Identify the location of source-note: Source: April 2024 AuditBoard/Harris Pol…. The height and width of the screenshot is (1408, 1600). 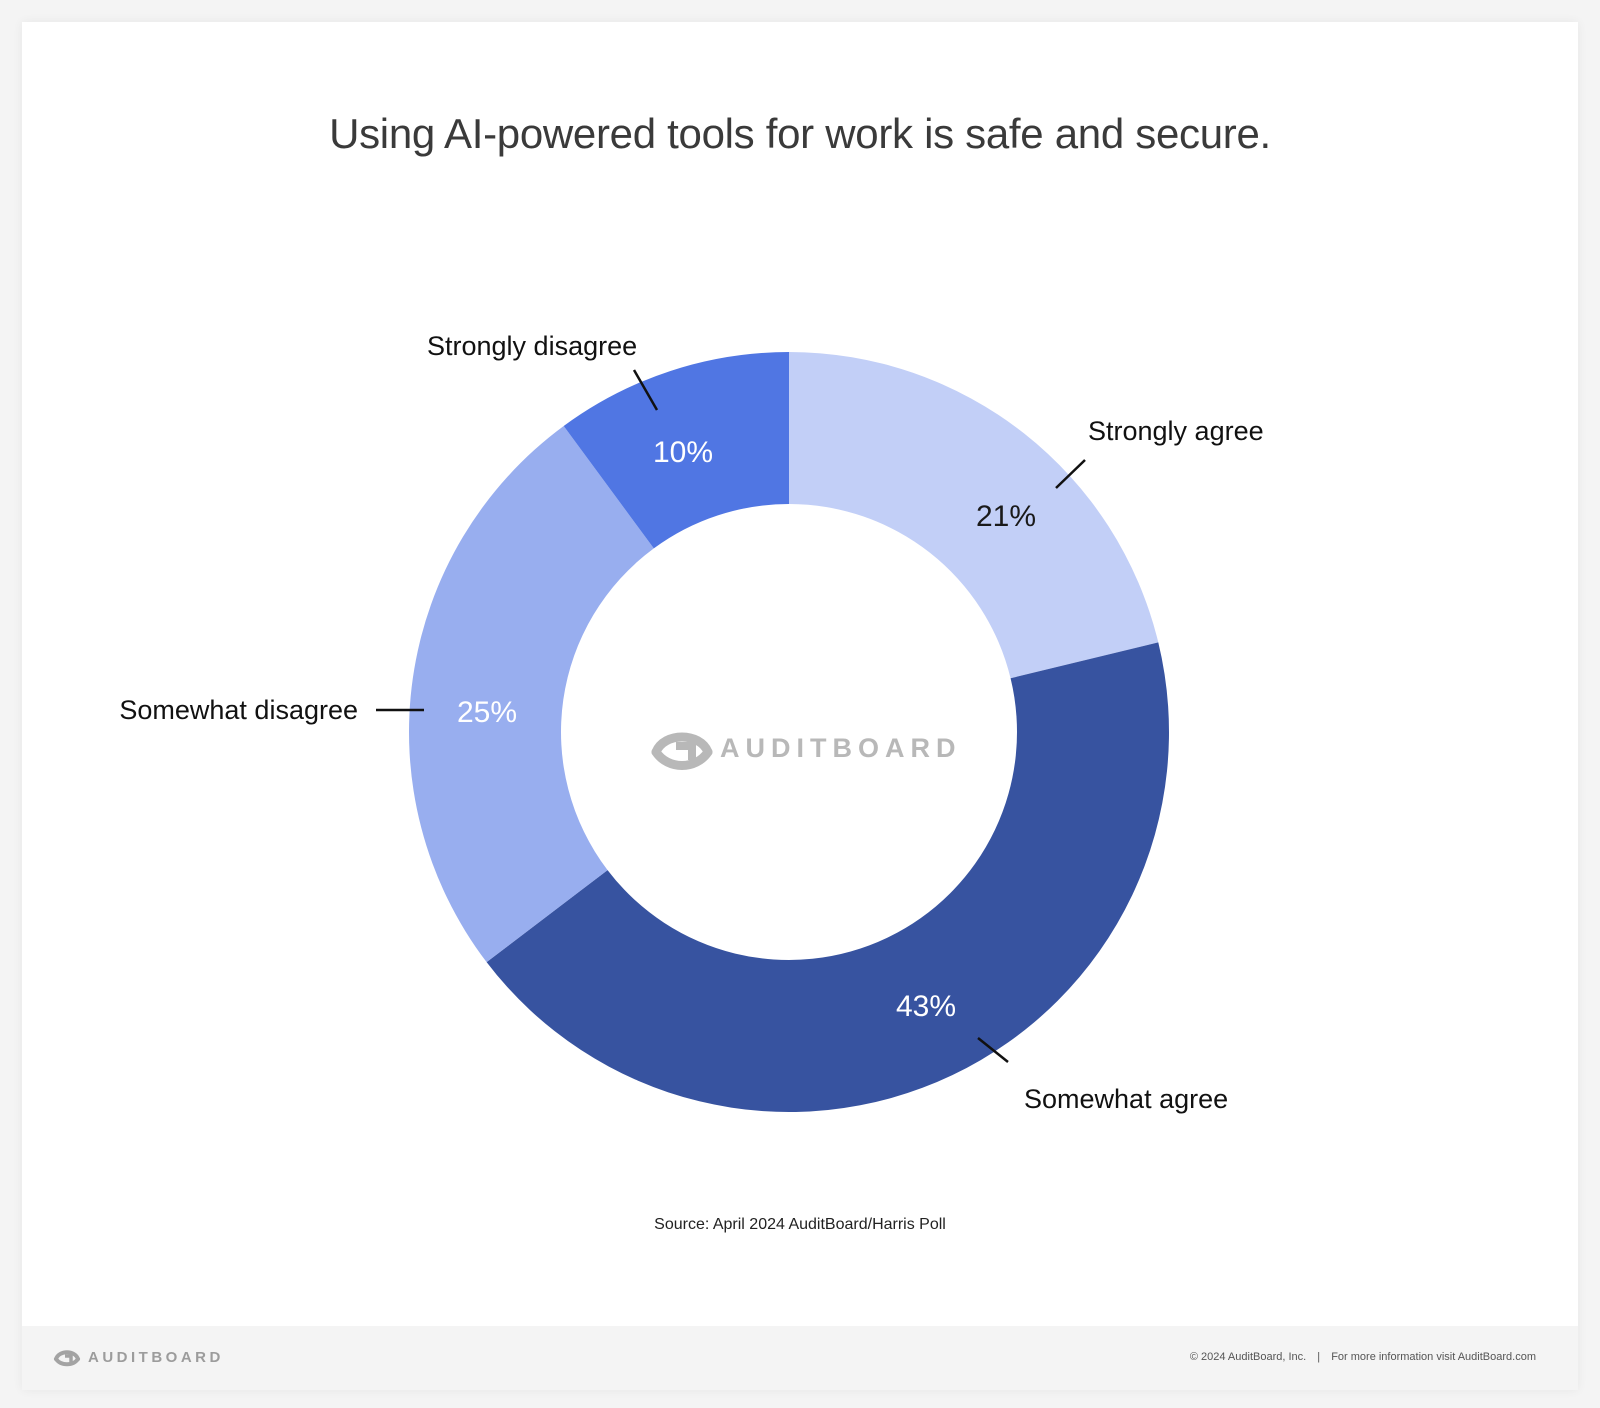
(800, 1224).